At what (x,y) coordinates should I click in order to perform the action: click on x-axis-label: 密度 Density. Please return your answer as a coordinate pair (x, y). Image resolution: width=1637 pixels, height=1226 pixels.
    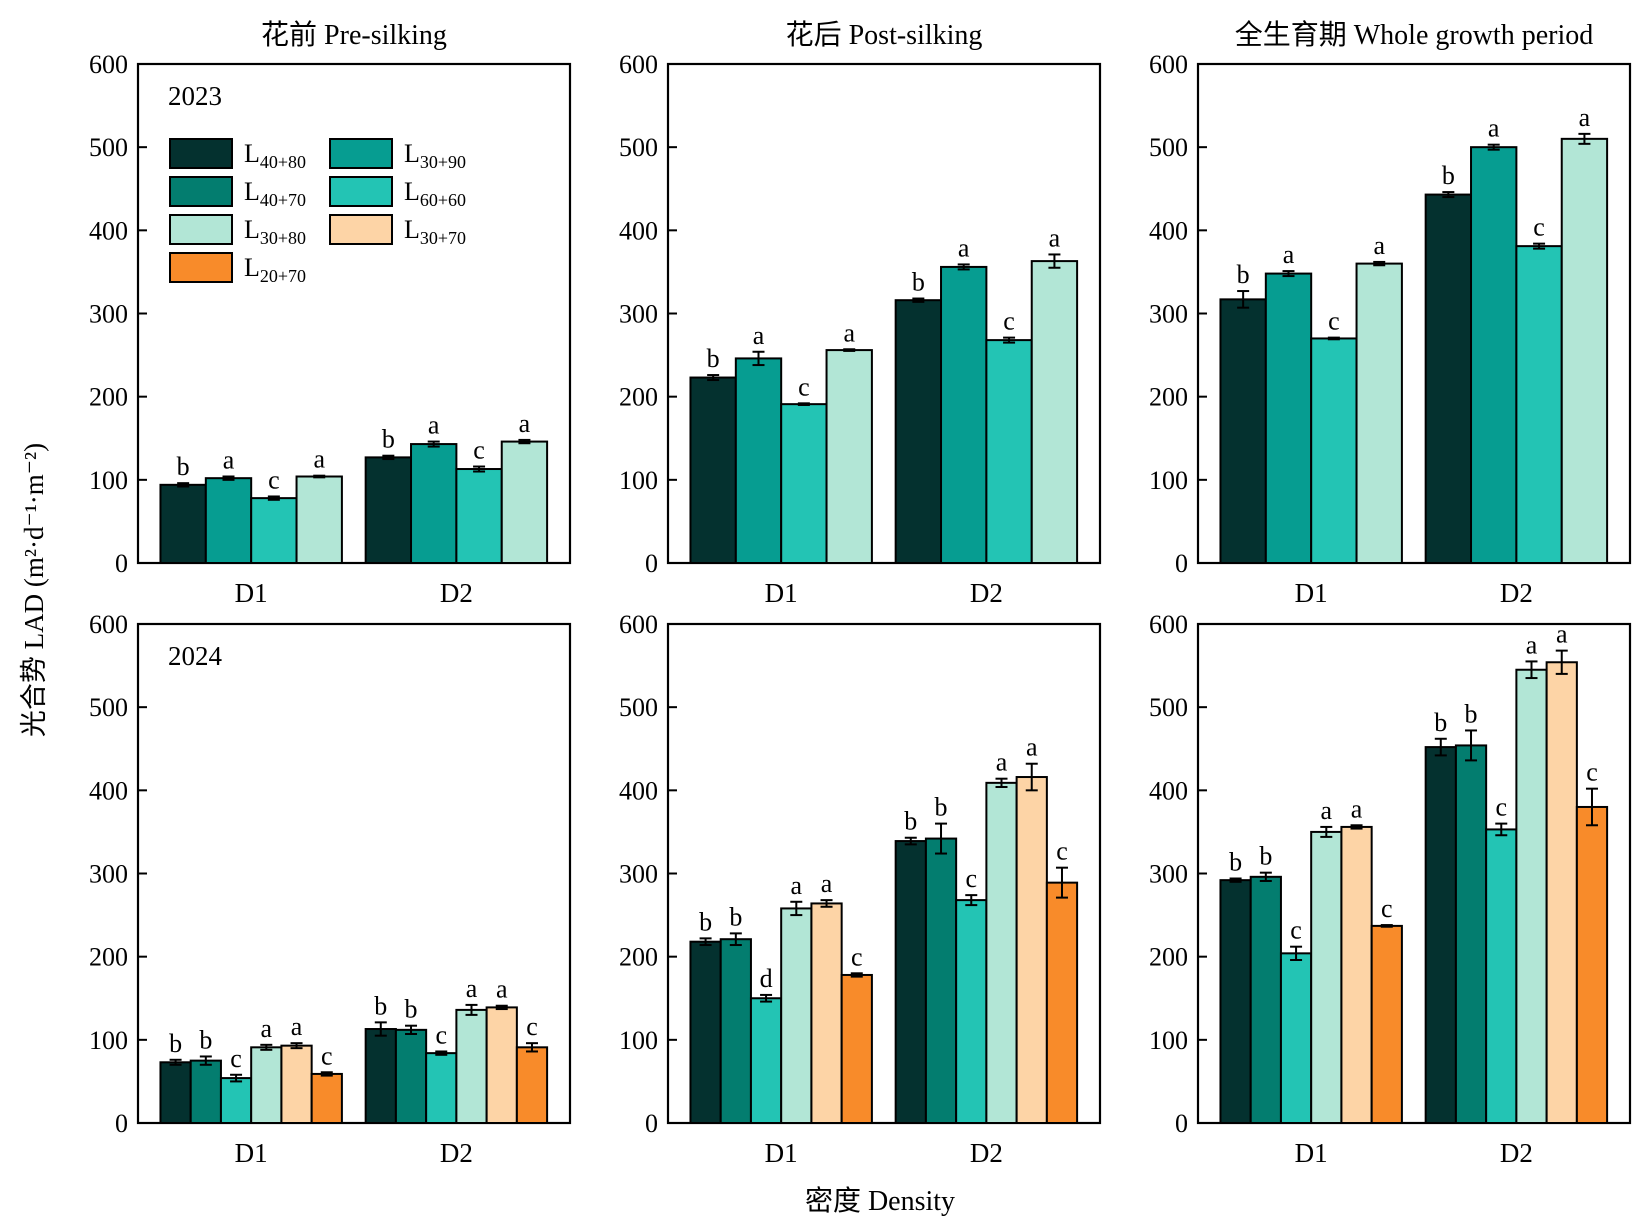
    Looking at the image, I should click on (880, 1201).